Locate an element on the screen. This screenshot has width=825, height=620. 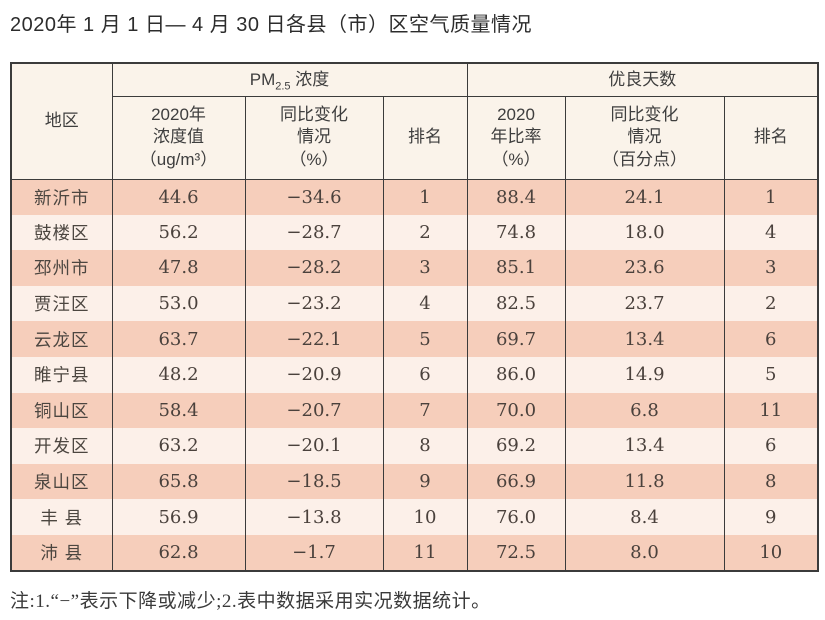
header-region: 地区 is located at coordinates (61, 121).